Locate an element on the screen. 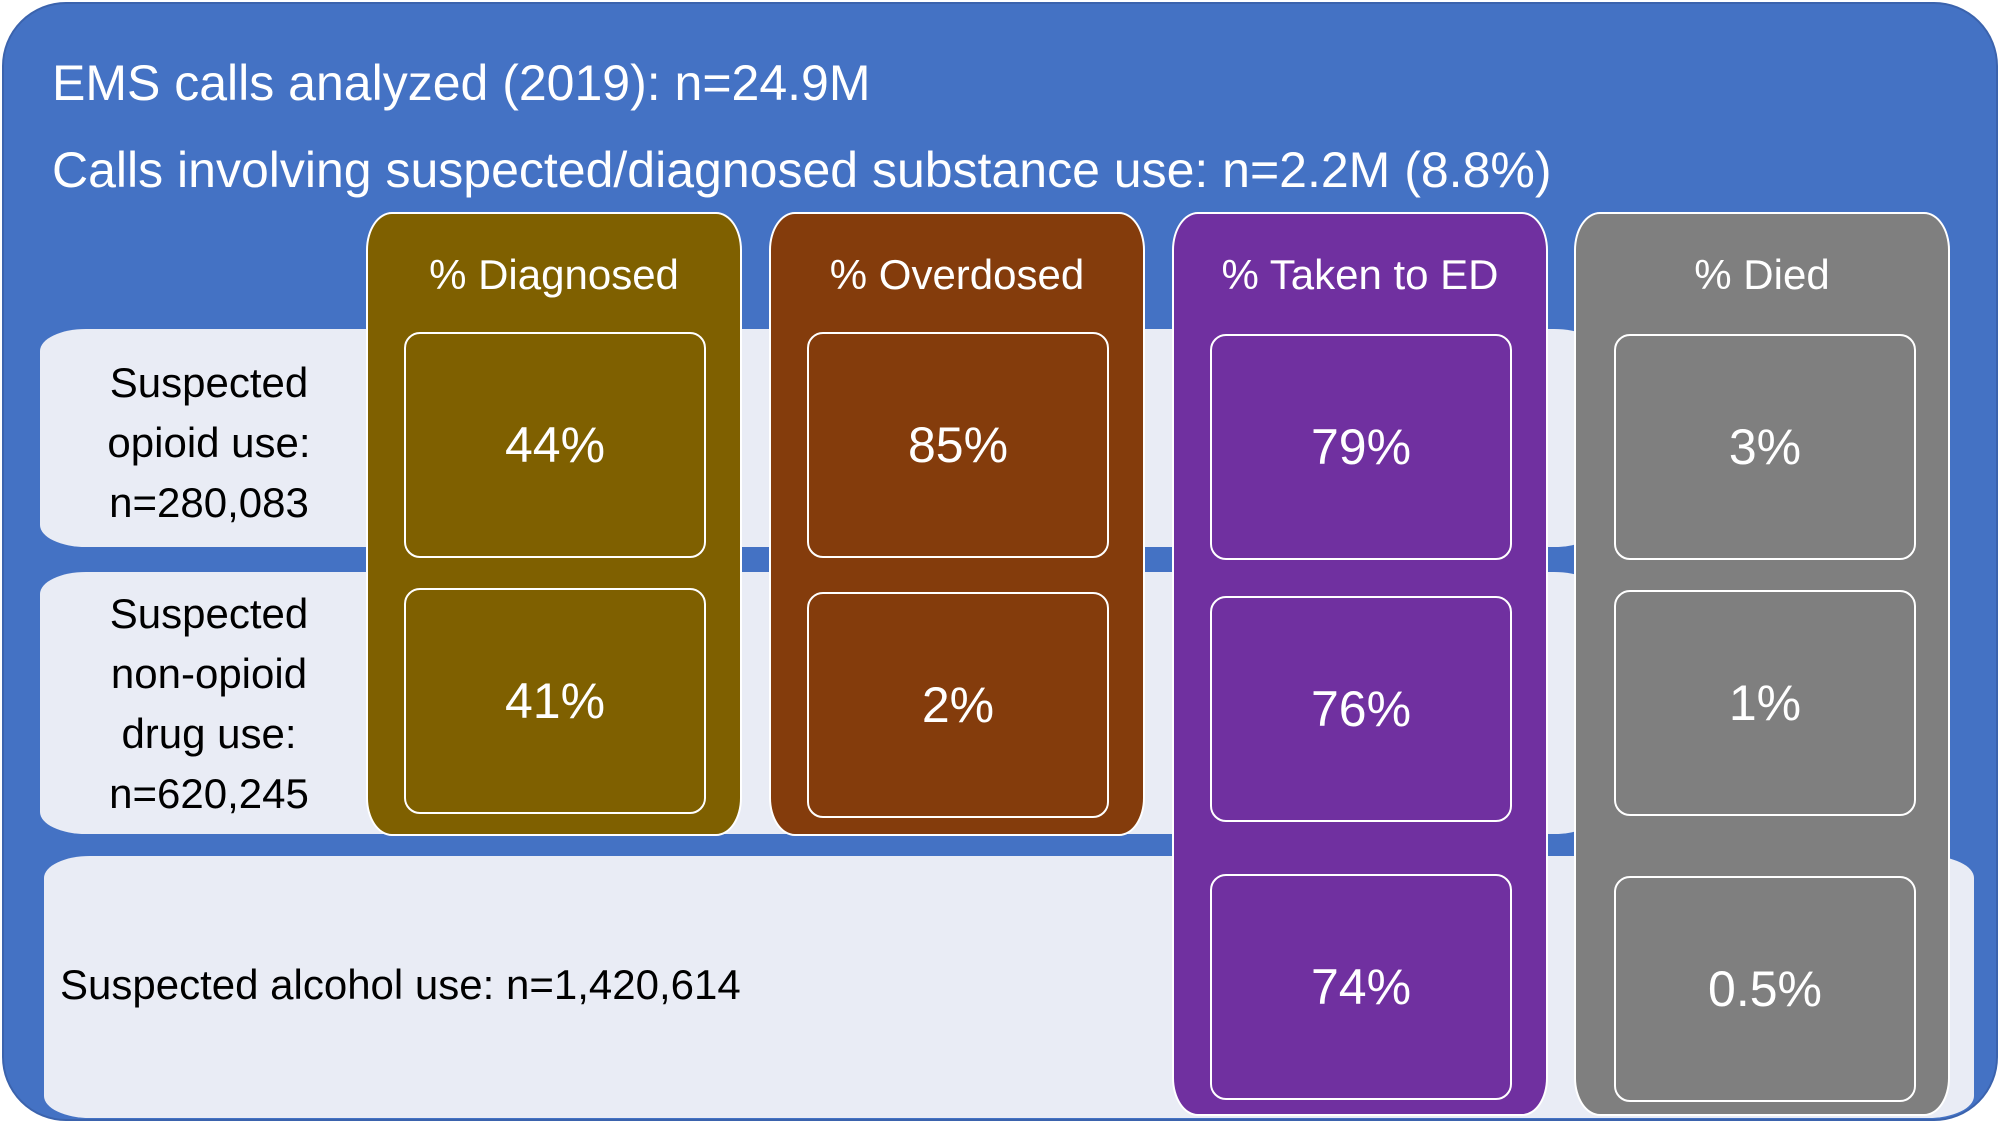 The height and width of the screenshot is (1125, 2002). cell-diagnosed-non-opioid: 41% is located at coordinates (555, 701).